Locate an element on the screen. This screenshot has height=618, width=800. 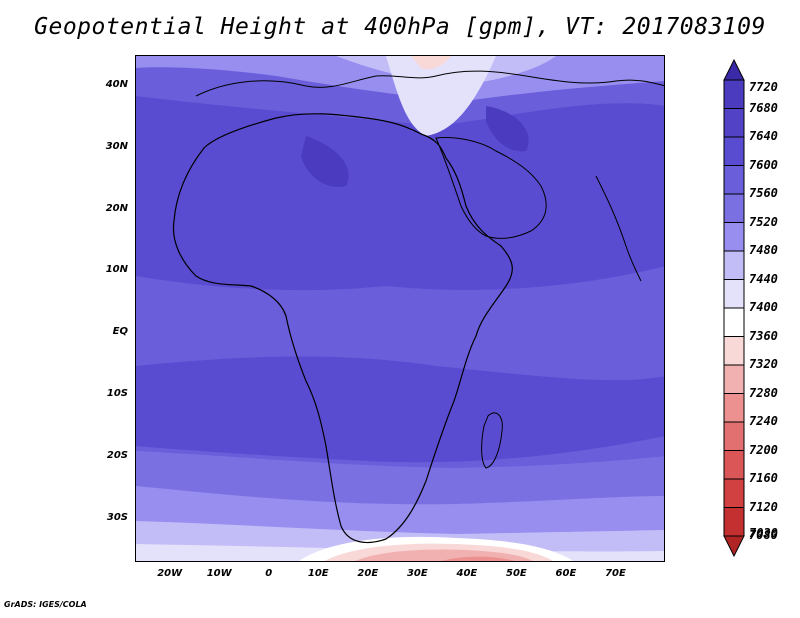
lon-tick-label: 60E is located at coordinates (566, 573).